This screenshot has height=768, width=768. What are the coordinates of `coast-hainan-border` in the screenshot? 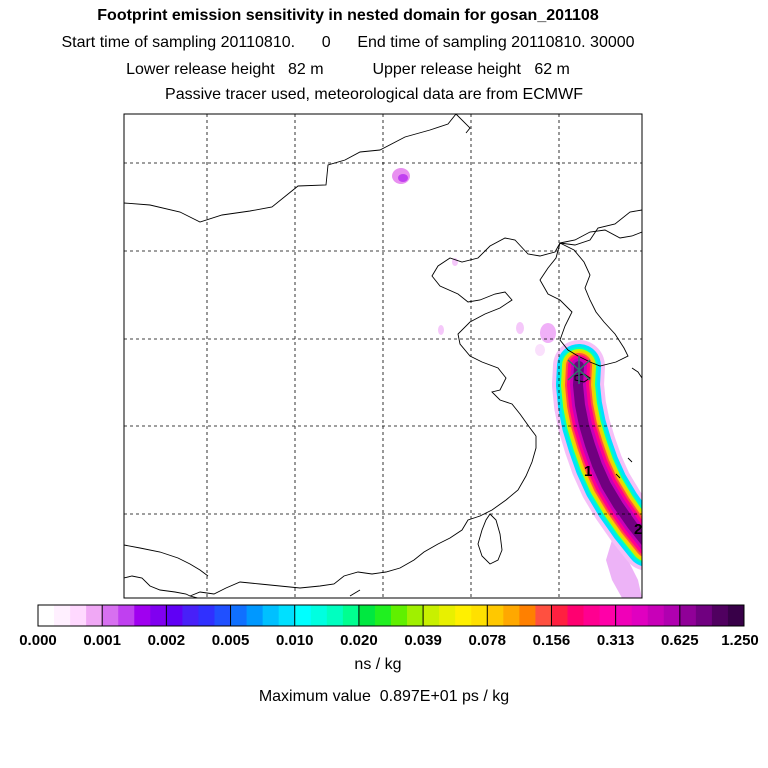 It's located at (355, 593).